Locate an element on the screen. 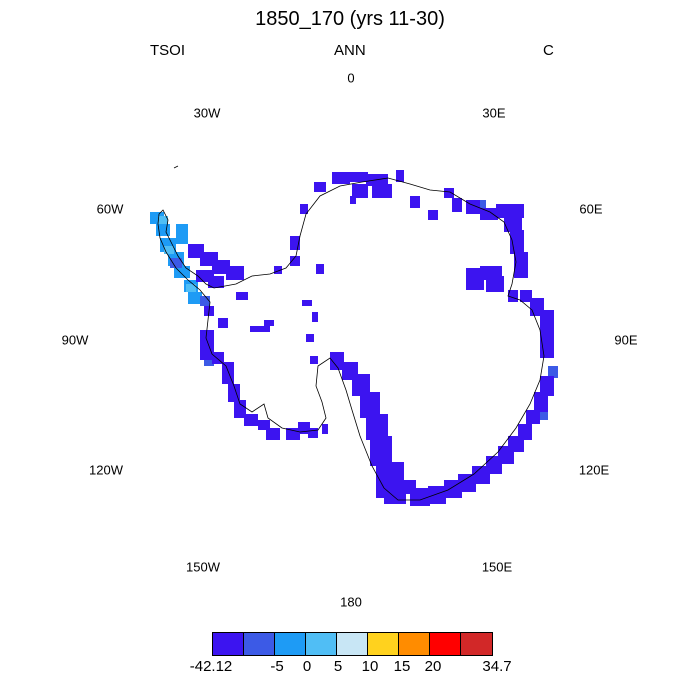 This screenshot has width=700, height=700. colorbar is located at coordinates (352, 644).